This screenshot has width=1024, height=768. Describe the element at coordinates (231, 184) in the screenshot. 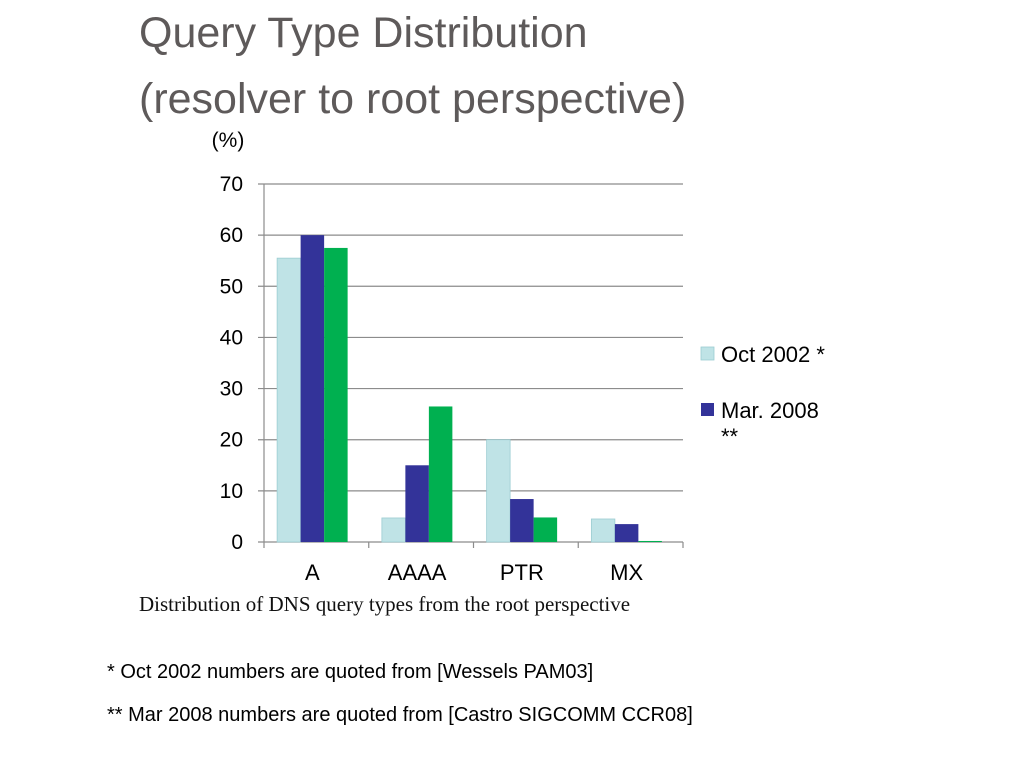

I see `y-tick-label-70: 70` at that location.